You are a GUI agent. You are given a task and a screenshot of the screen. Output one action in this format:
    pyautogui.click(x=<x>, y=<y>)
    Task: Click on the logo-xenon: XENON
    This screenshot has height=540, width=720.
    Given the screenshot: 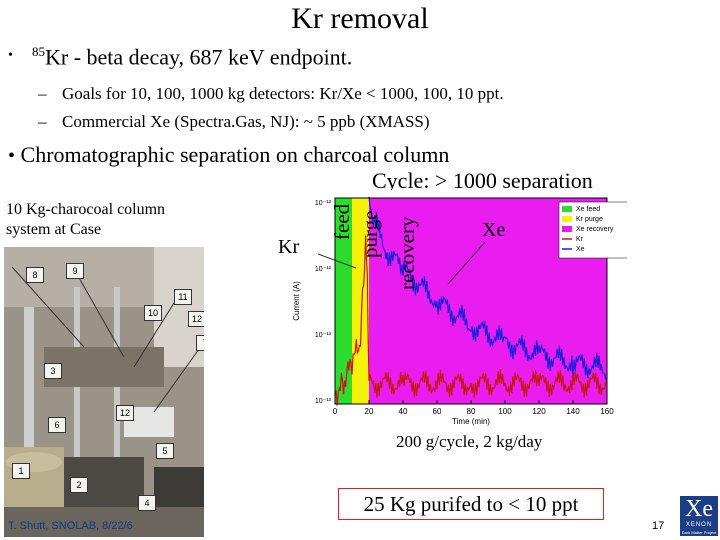 What is the action you would take?
    pyautogui.click(x=699, y=525)
    